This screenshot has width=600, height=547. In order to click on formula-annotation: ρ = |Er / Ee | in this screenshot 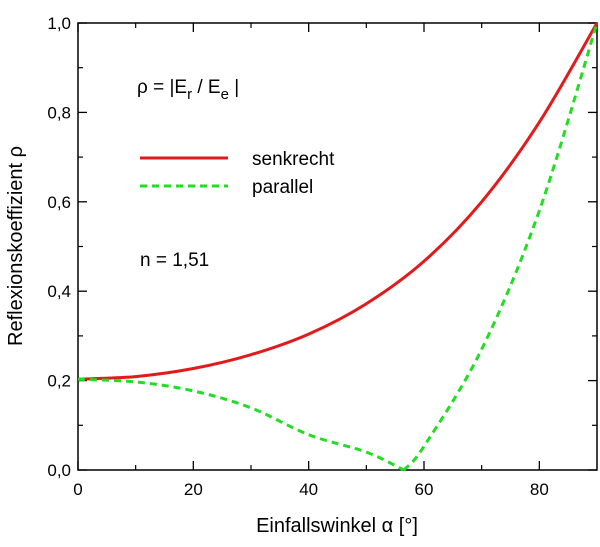, I will do `click(188, 90)`.